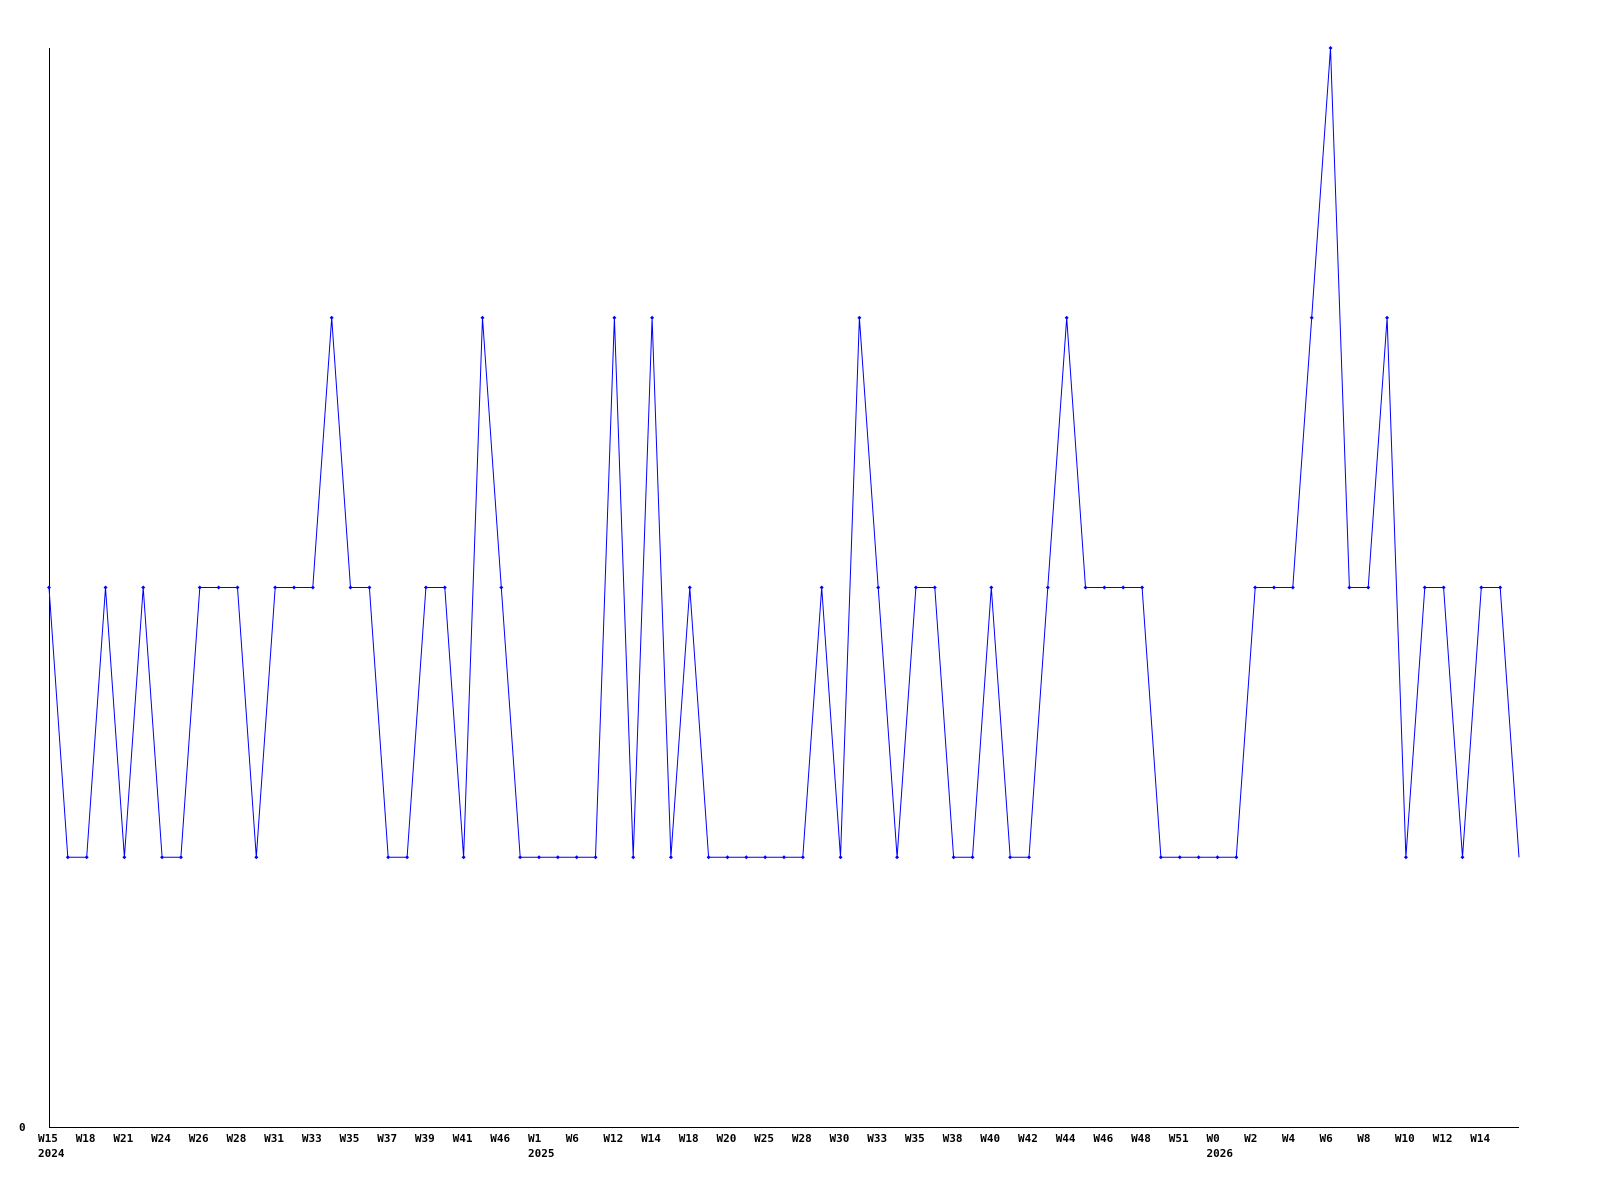 The width and height of the screenshot is (1600, 1200). I want to click on x-tick-label: W15, so click(48, 1138).